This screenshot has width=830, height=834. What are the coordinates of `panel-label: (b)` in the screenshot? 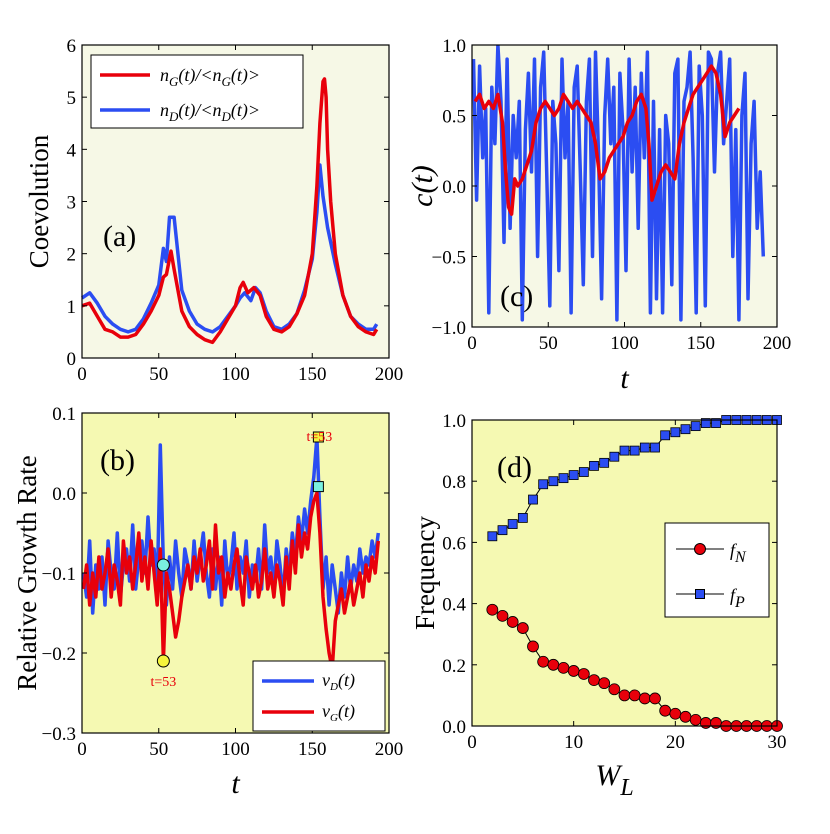 It's located at (117, 460).